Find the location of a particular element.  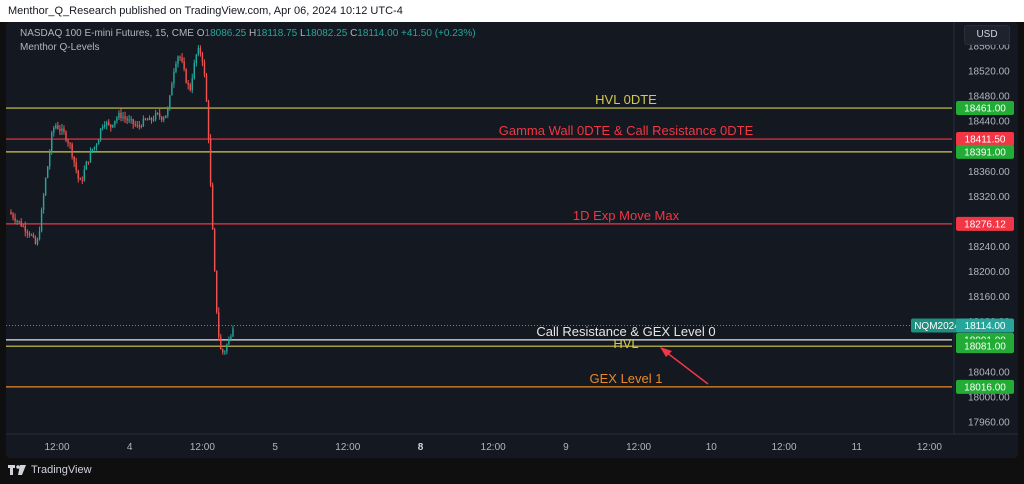

level-label: GEX Level 1 is located at coordinates (626, 378).